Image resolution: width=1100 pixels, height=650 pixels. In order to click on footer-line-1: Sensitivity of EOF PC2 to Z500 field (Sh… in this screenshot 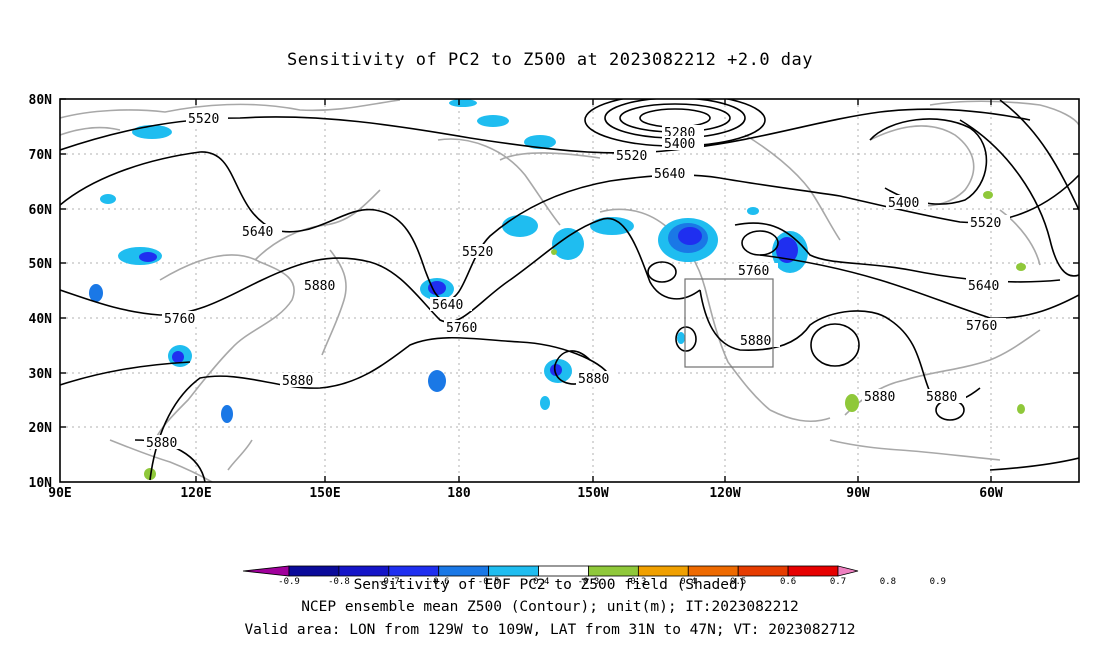, I will do `click(550, 585)`.